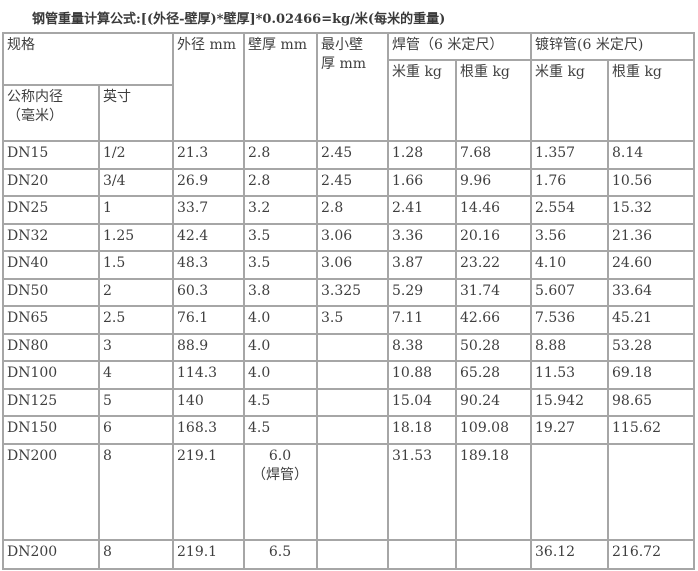 This screenshot has height=571, width=698. What do you see at coordinates (651, 237) in the screenshot?
I see `table-cell: 21.36` at bounding box center [651, 237].